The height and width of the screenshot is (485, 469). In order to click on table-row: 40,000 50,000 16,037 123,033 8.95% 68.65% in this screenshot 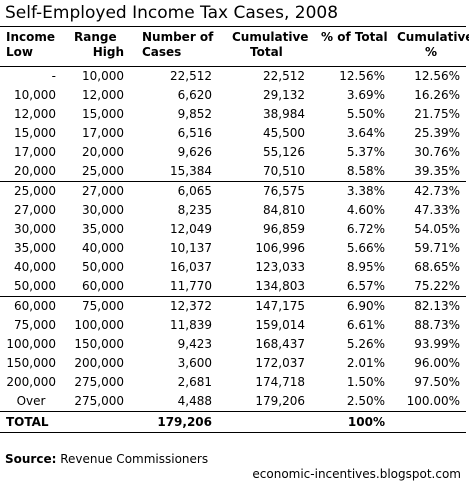, I will do `click(233, 267)`.